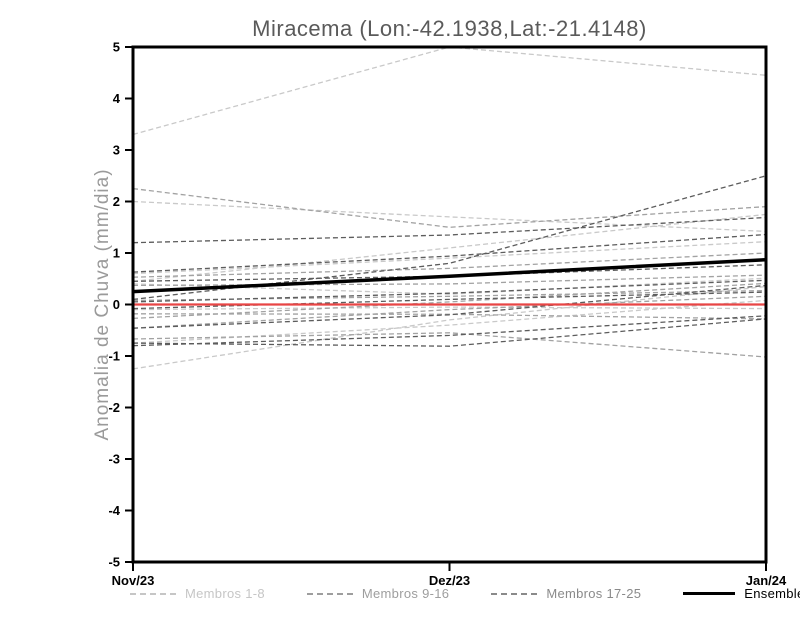 This screenshot has height=618, width=800. Describe the element at coordinates (114, 510) in the screenshot. I see `y-tick-label: -4` at that location.